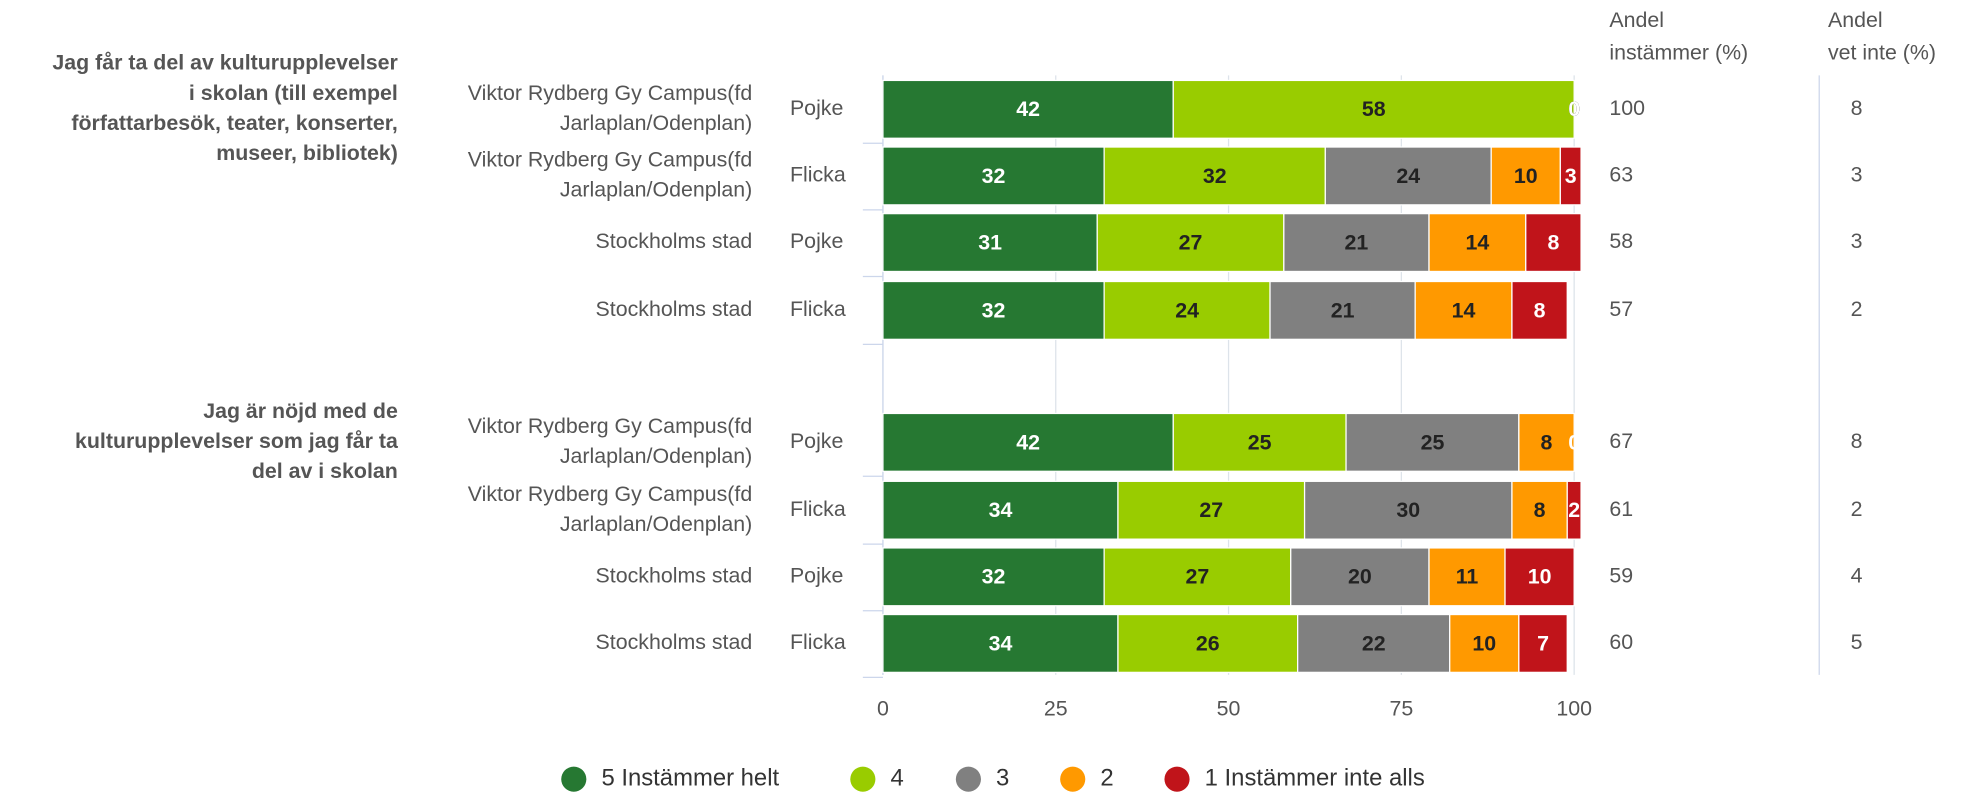  I want to click on column-value: 5, so click(1857, 642).